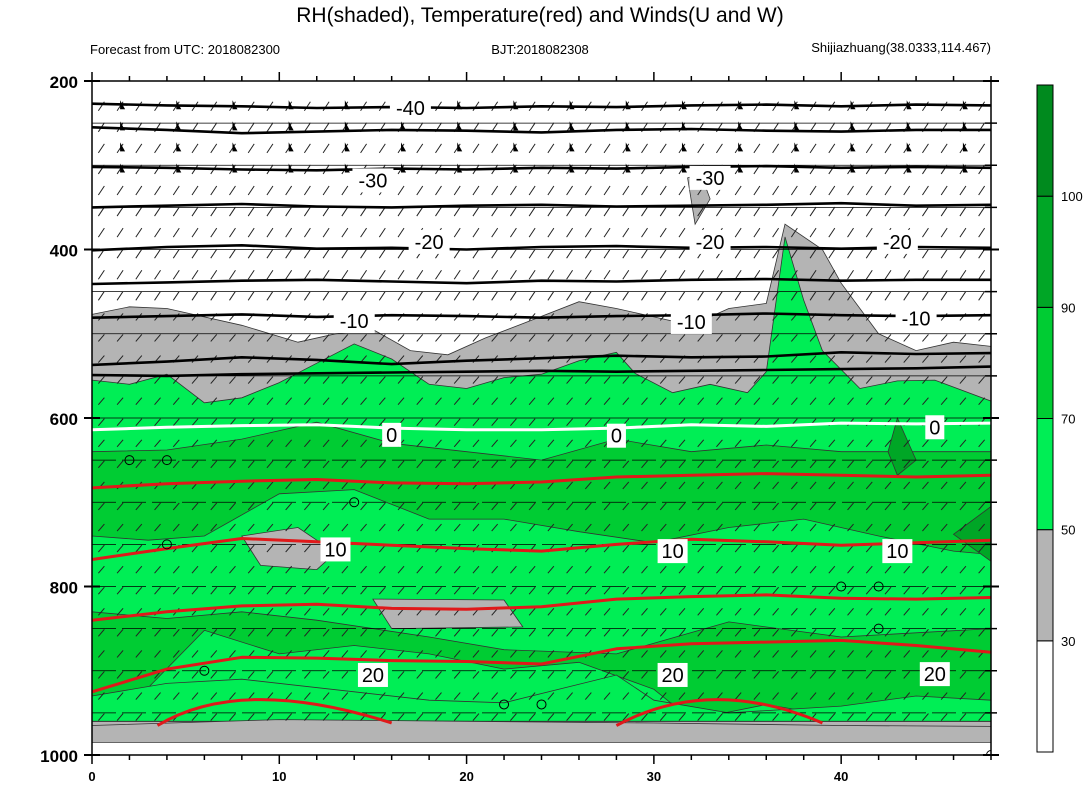  I want to click on temperature-contour-red, so click(541, 607).